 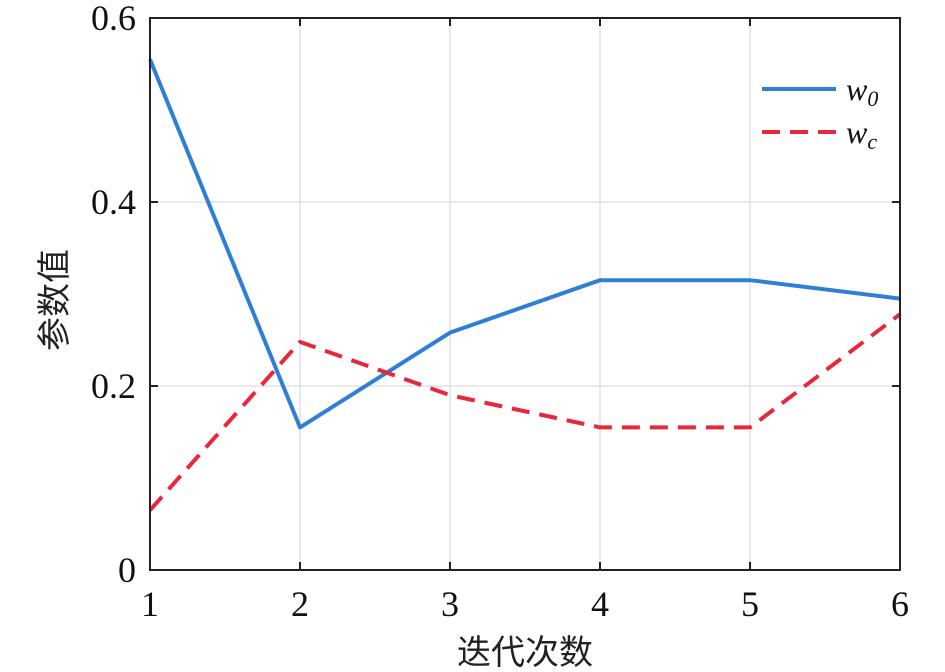 What do you see at coordinates (750, 604) in the screenshot?
I see `x-tick-label: 5` at bounding box center [750, 604].